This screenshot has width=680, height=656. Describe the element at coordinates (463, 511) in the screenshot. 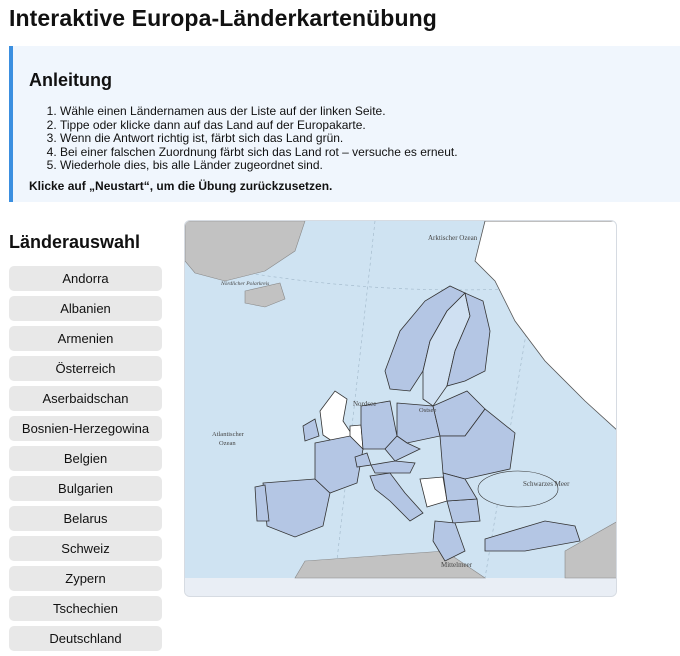

I see `country-bulgaria` at that location.